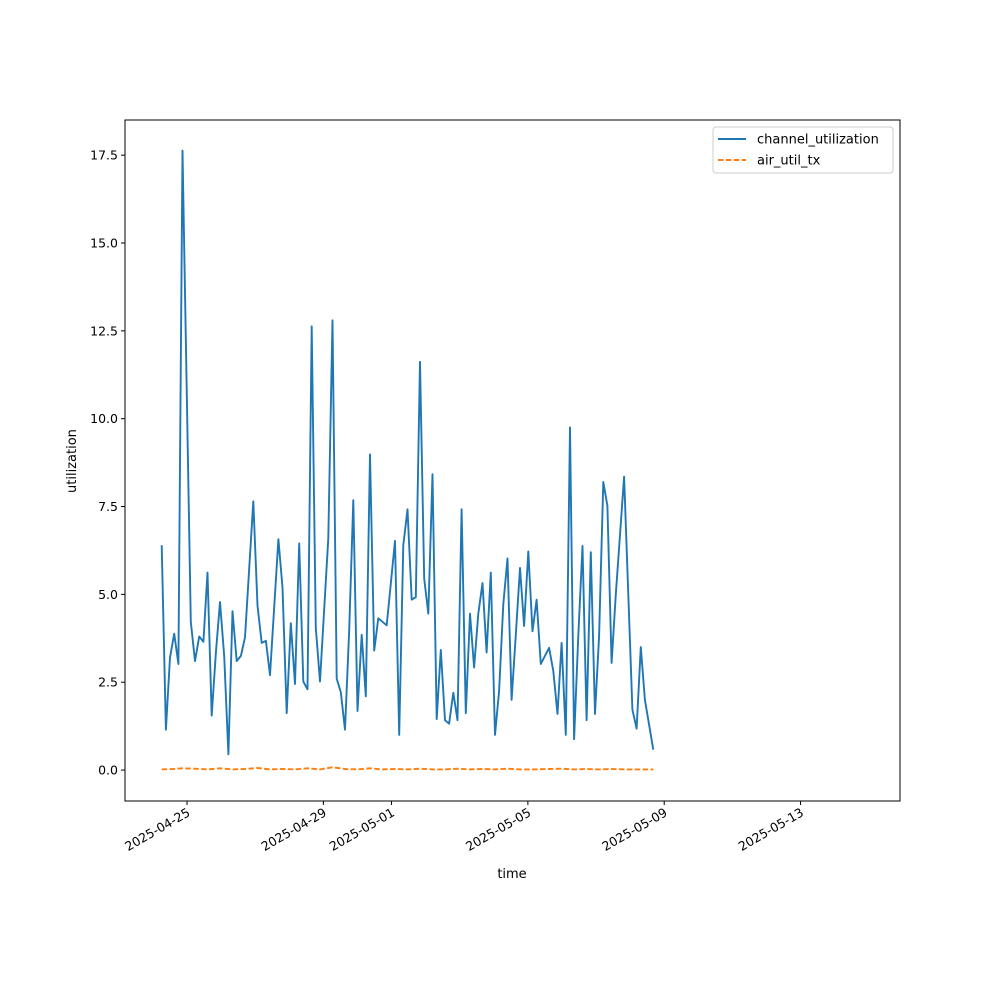  I want to click on y-axis-label: utilization, so click(72, 461).